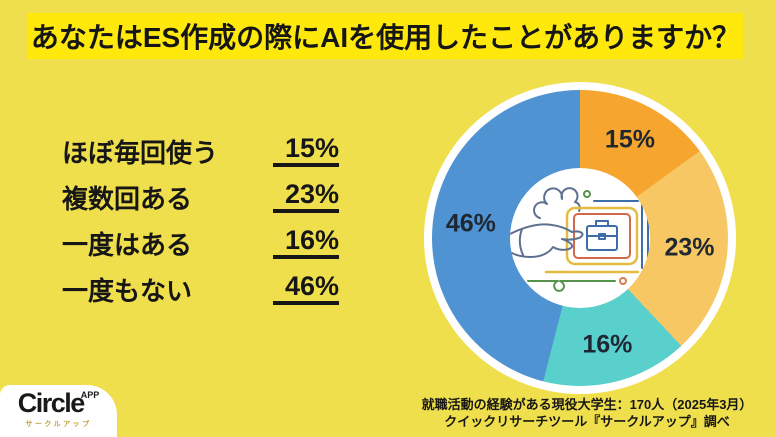  What do you see at coordinates (200, 289) in the screenshot?
I see `answer-row: 一度もない 46%` at bounding box center [200, 289].